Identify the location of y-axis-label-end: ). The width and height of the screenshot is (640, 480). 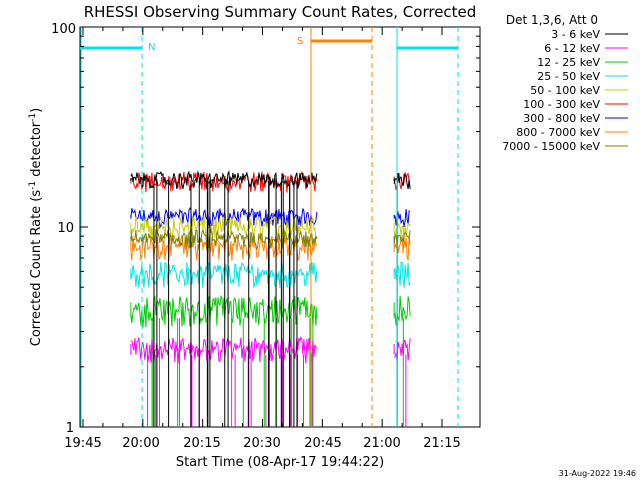
(36, 110).